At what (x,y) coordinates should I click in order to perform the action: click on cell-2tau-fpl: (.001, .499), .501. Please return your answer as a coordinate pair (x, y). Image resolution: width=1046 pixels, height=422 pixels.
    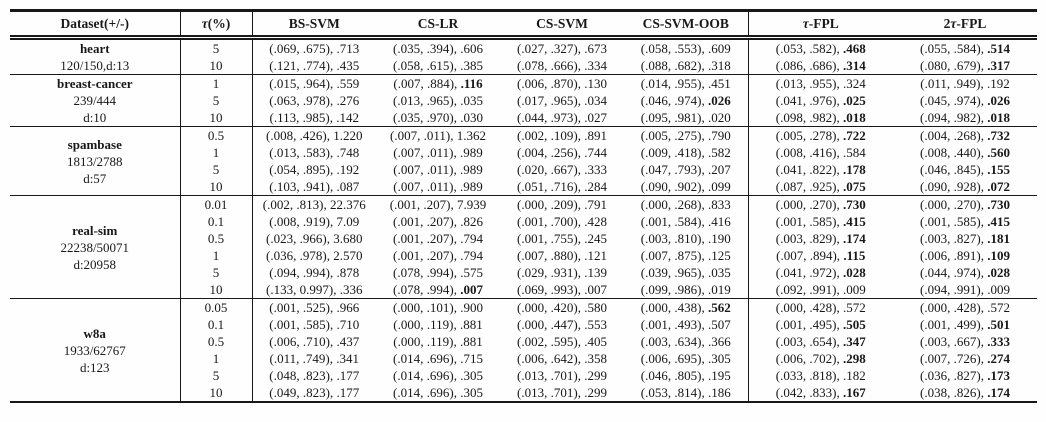
    Looking at the image, I should click on (965, 324).